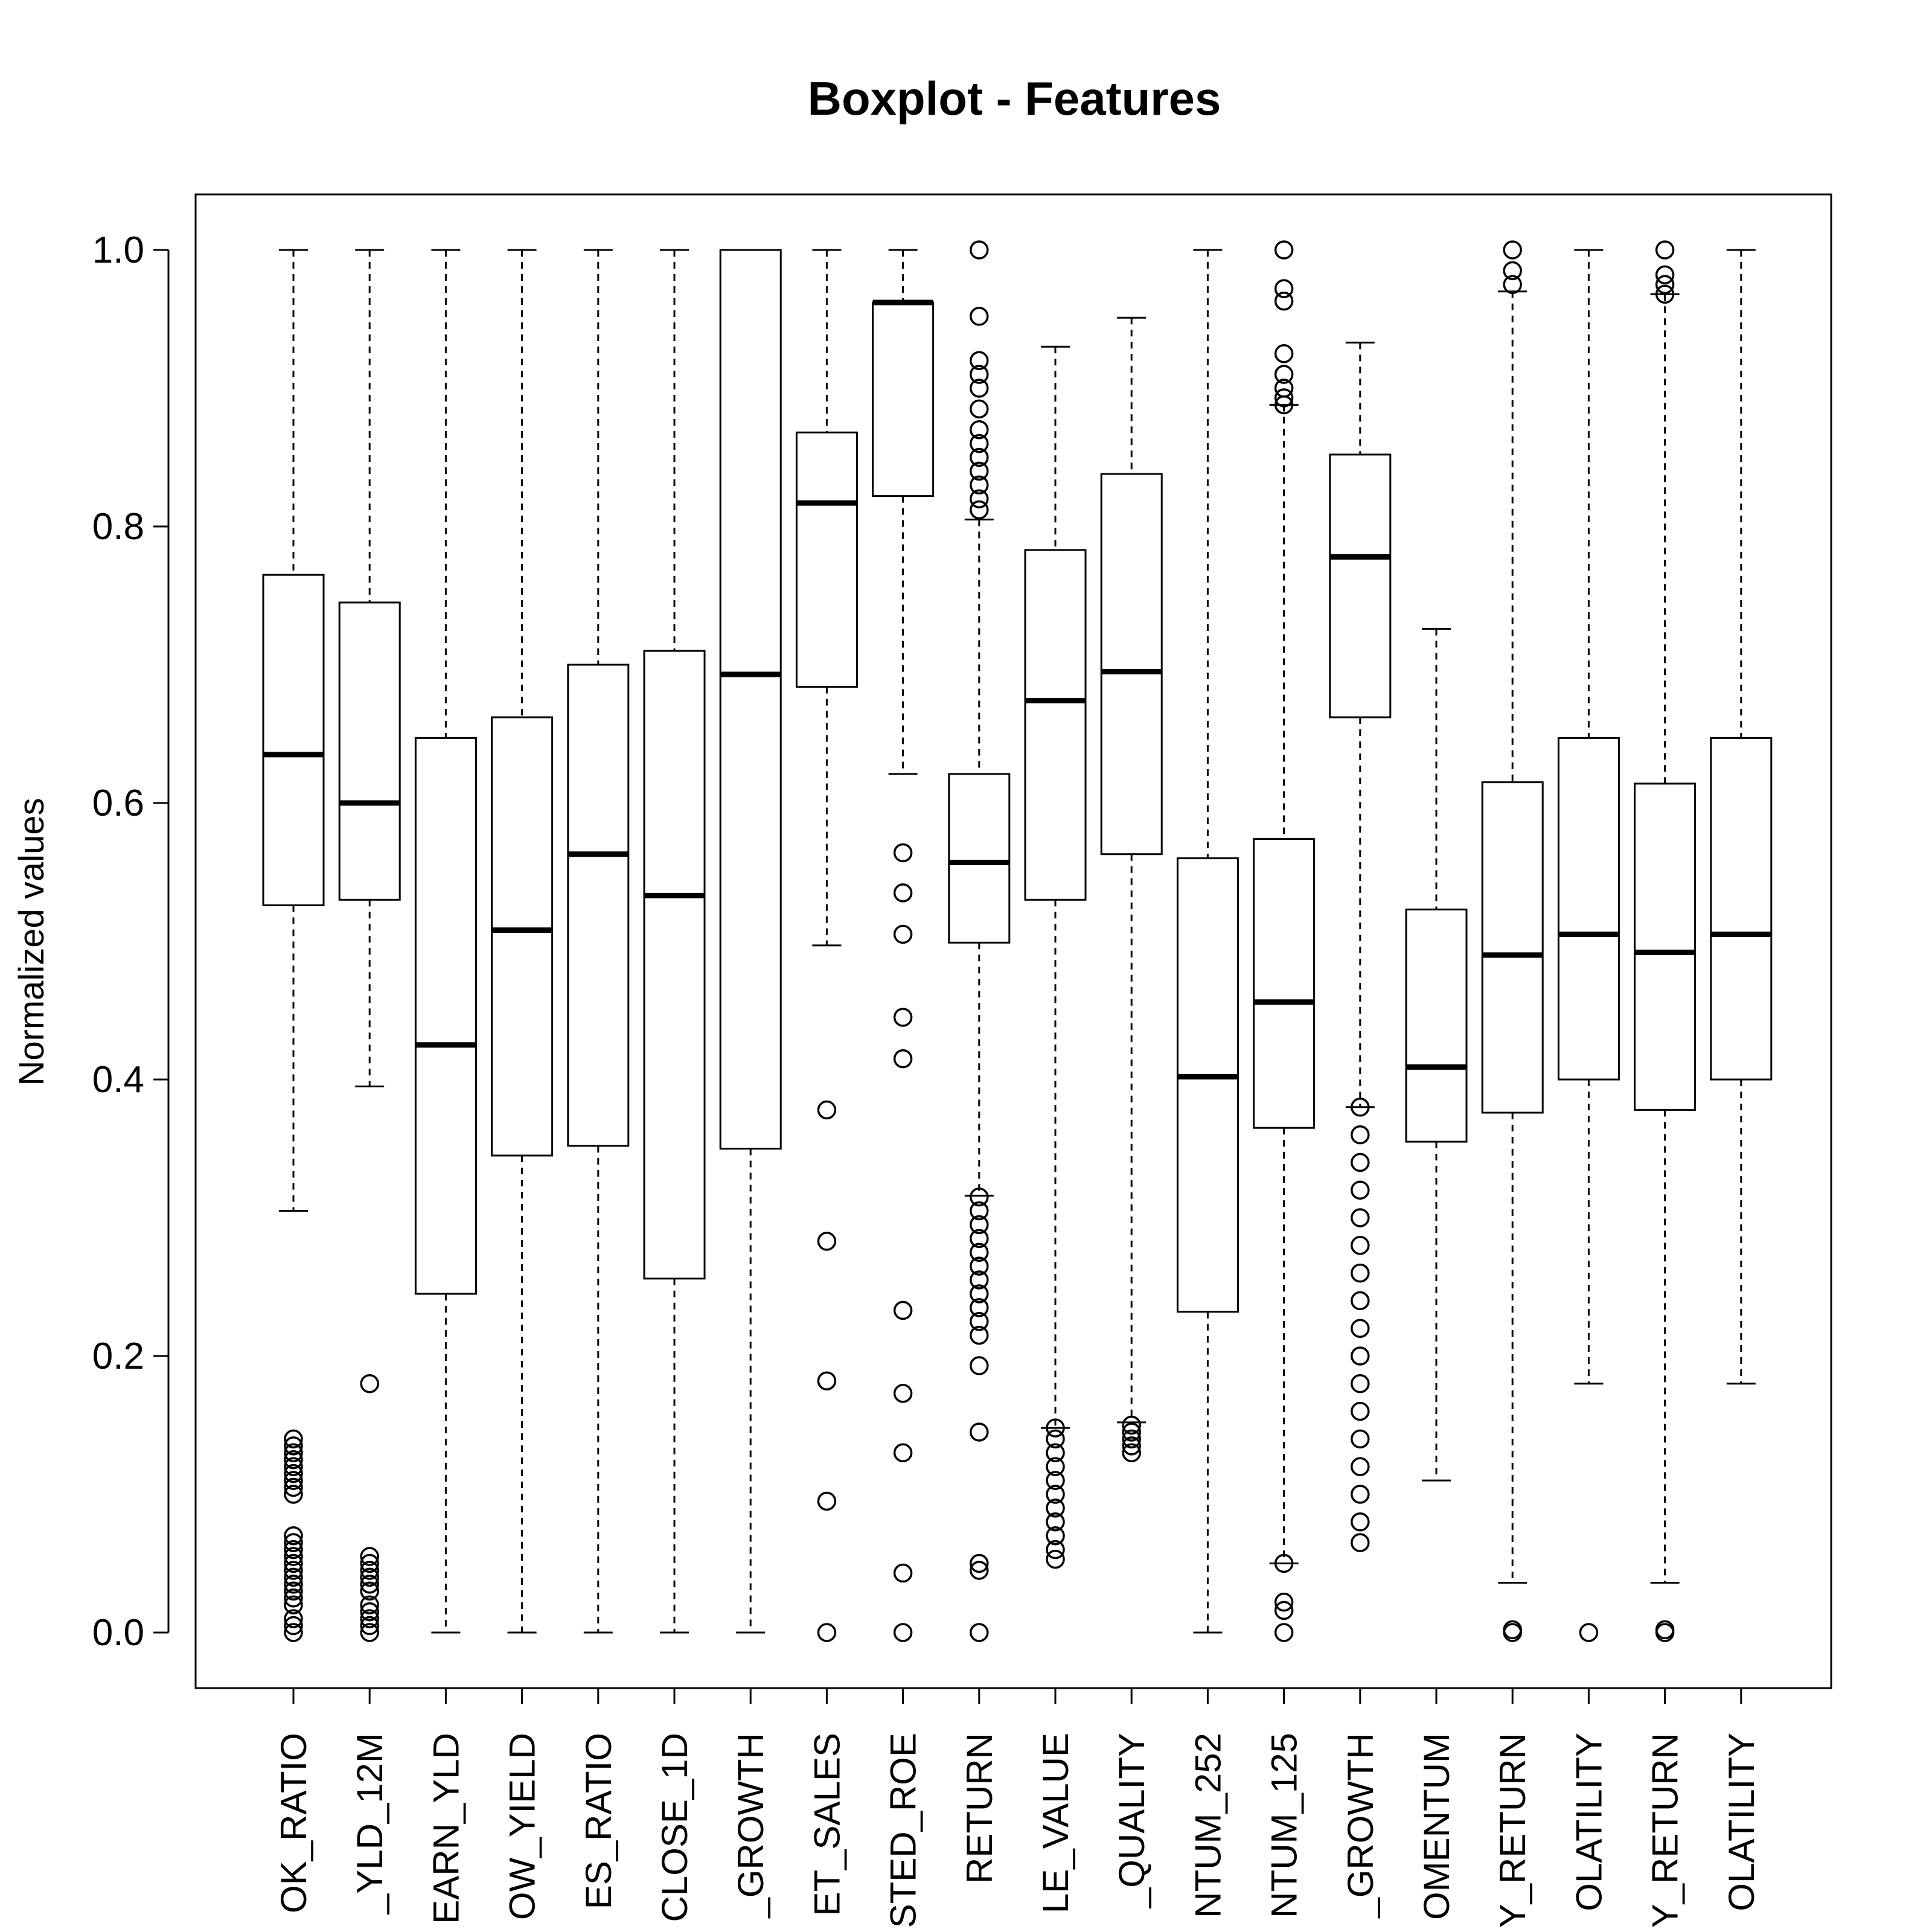  Describe the element at coordinates (904, 1830) in the screenshot. I see `x-tick-label: STED_ROE` at that location.